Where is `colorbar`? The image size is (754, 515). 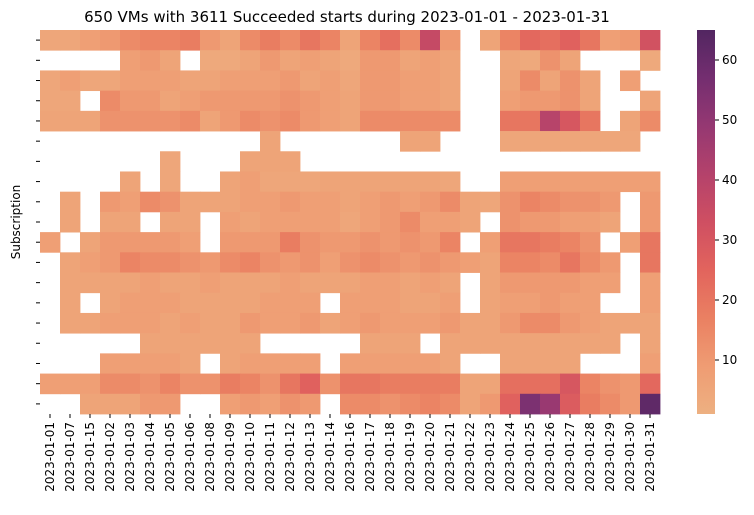 colorbar is located at coordinates (706, 222).